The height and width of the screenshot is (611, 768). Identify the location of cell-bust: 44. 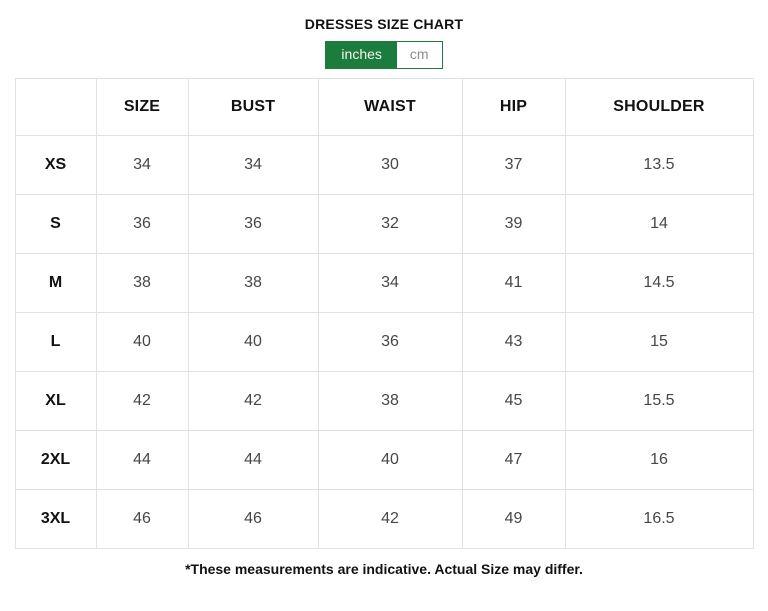
(253, 460).